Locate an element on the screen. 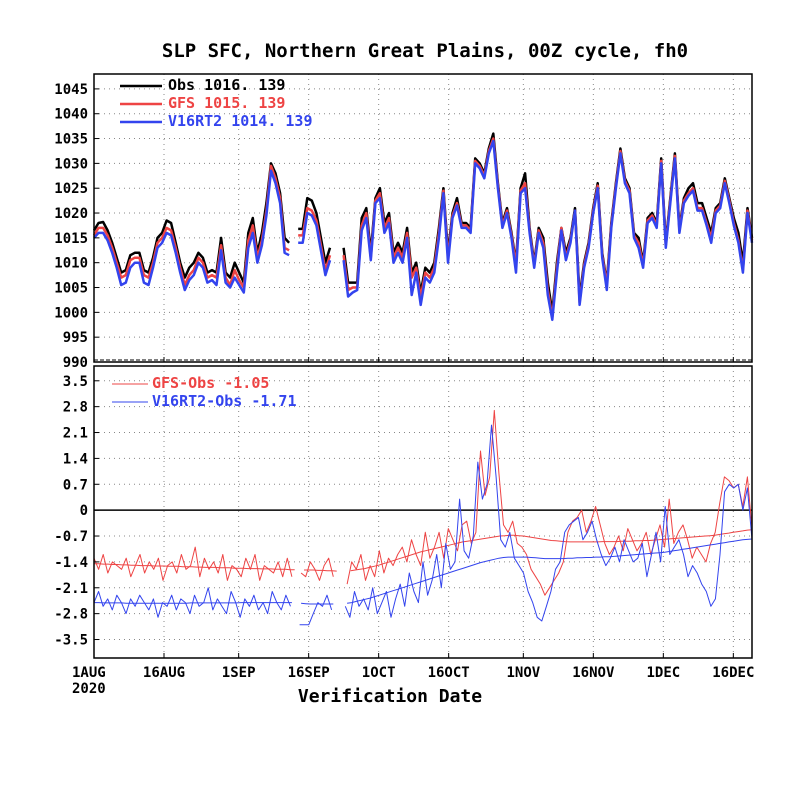 The height and width of the screenshot is (805, 800). top-y-tick-label: 1025 is located at coordinates (71, 189).